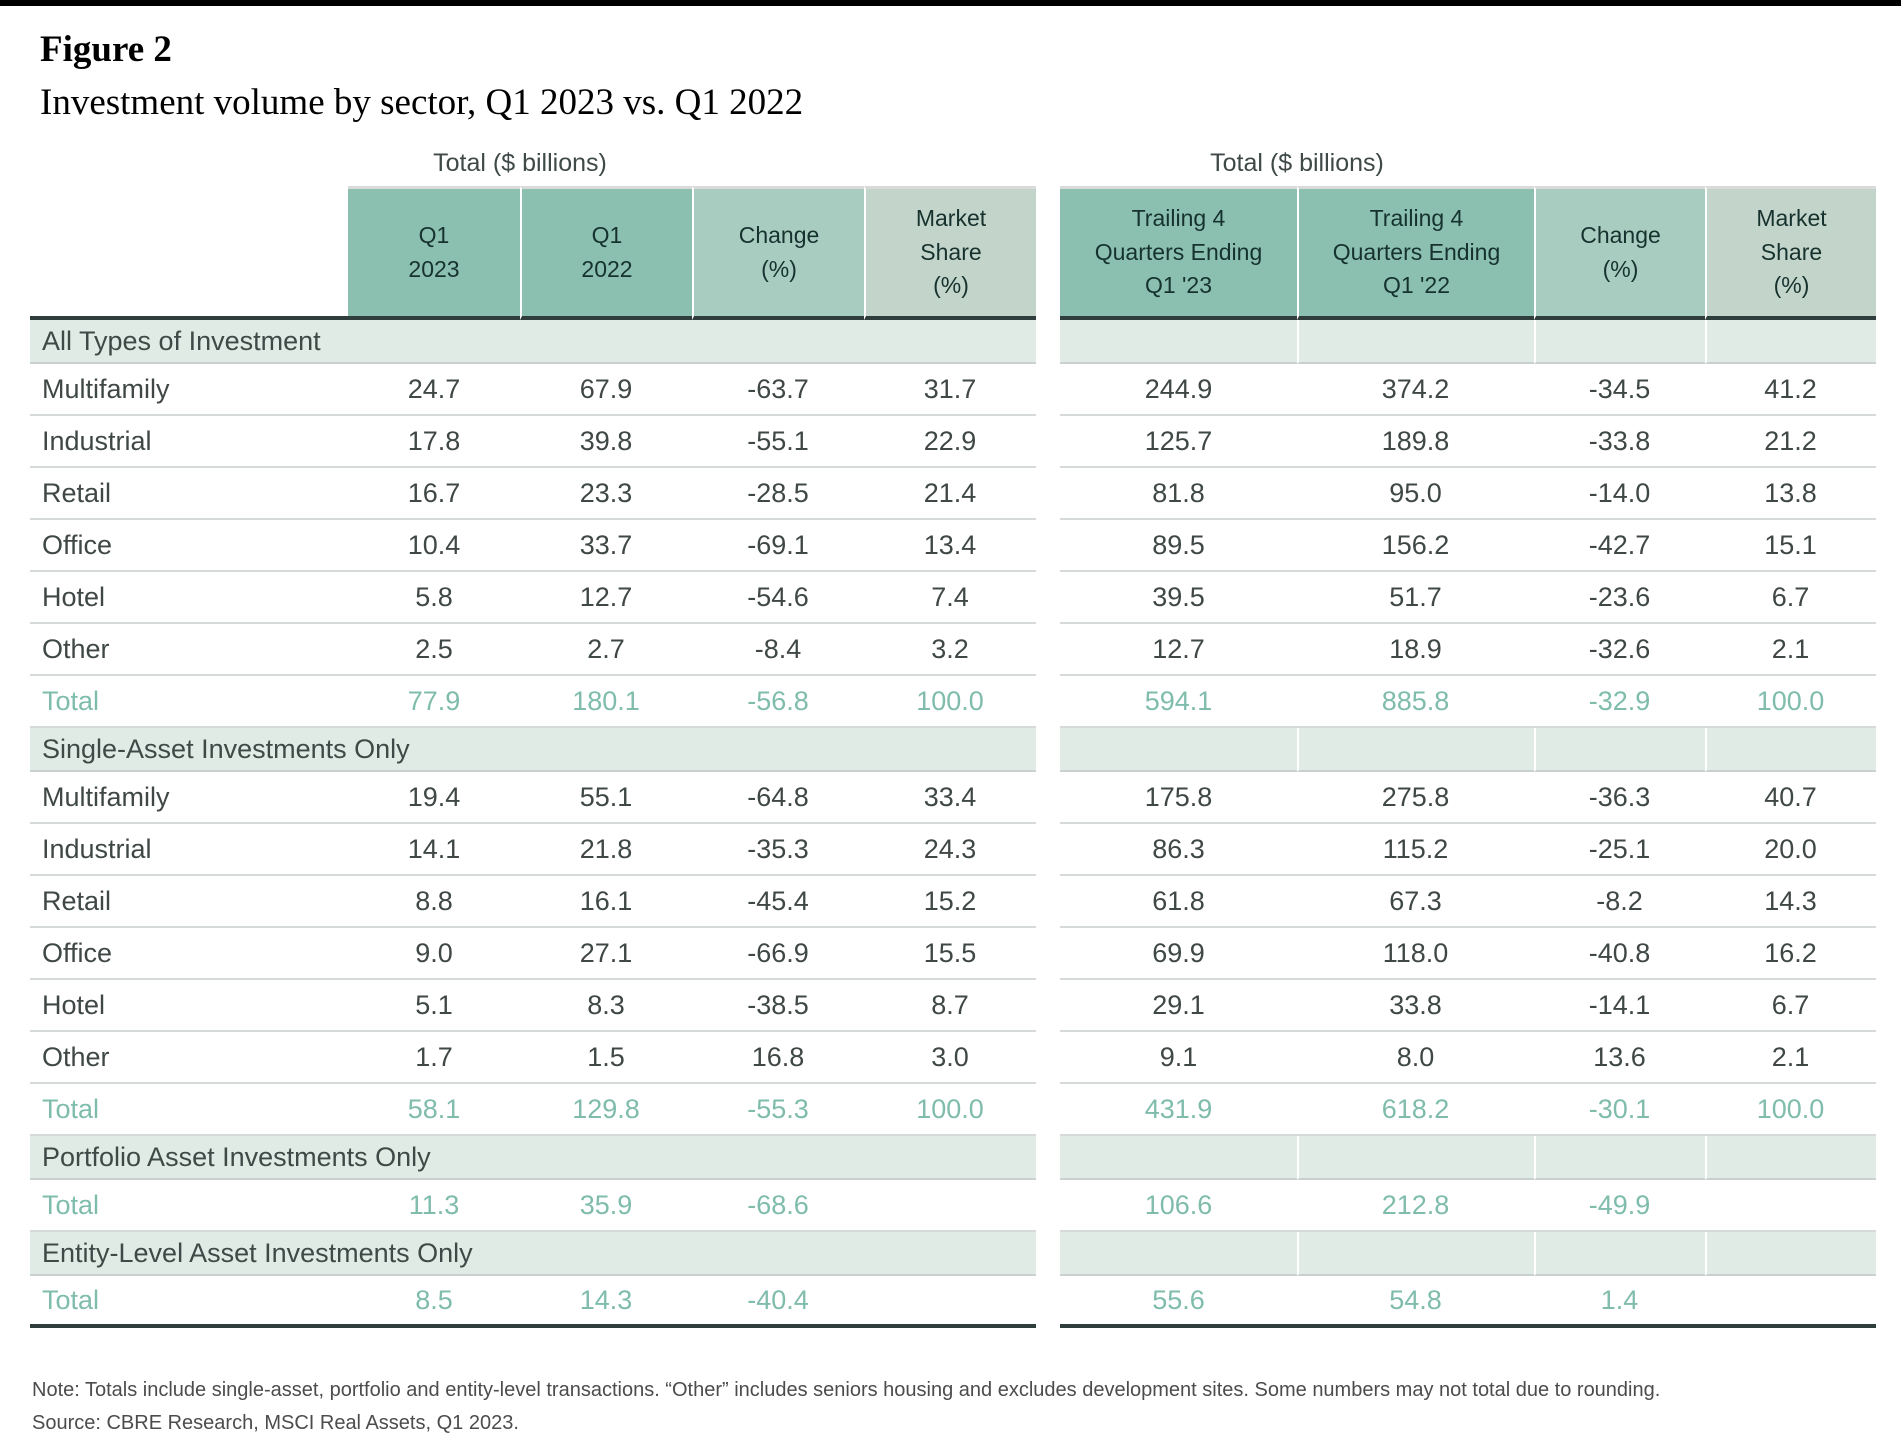 The height and width of the screenshot is (1450, 1901). Describe the element at coordinates (1790, 1058) in the screenshot. I see `cell-right-4: 2.1` at that location.